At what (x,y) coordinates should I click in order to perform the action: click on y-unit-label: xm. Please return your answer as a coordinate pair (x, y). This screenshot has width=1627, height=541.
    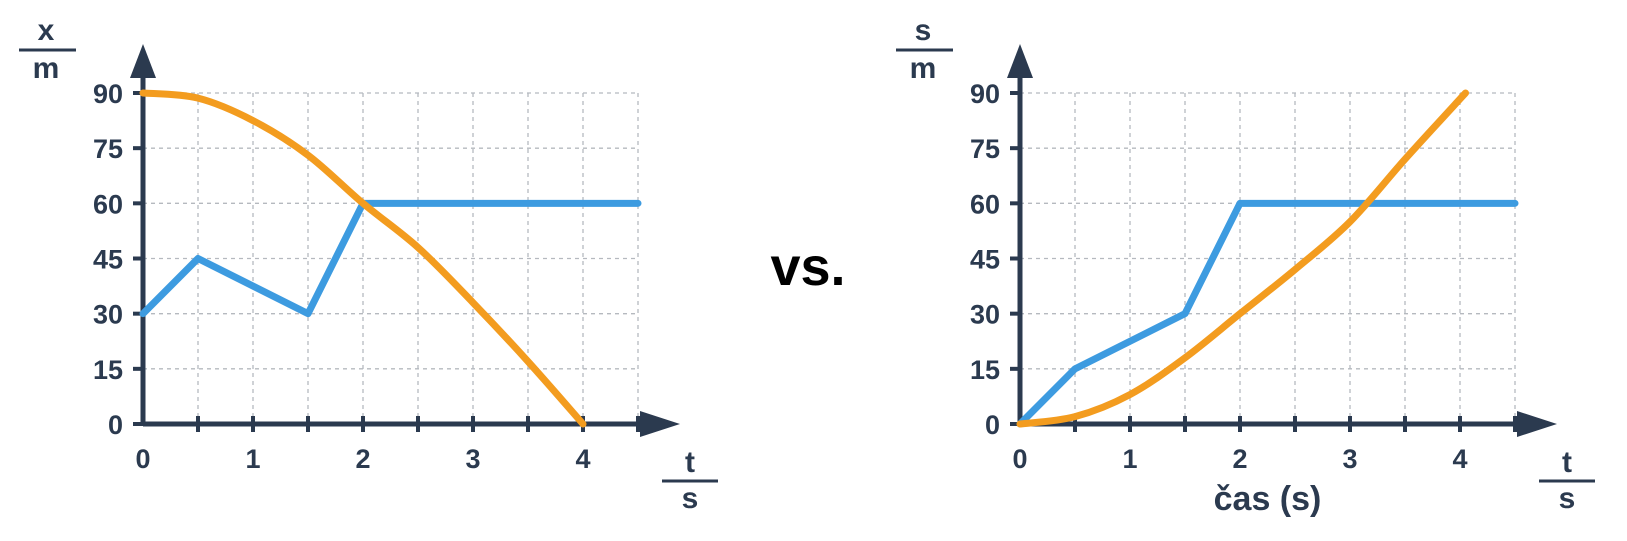
    Looking at the image, I should click on (47, 49).